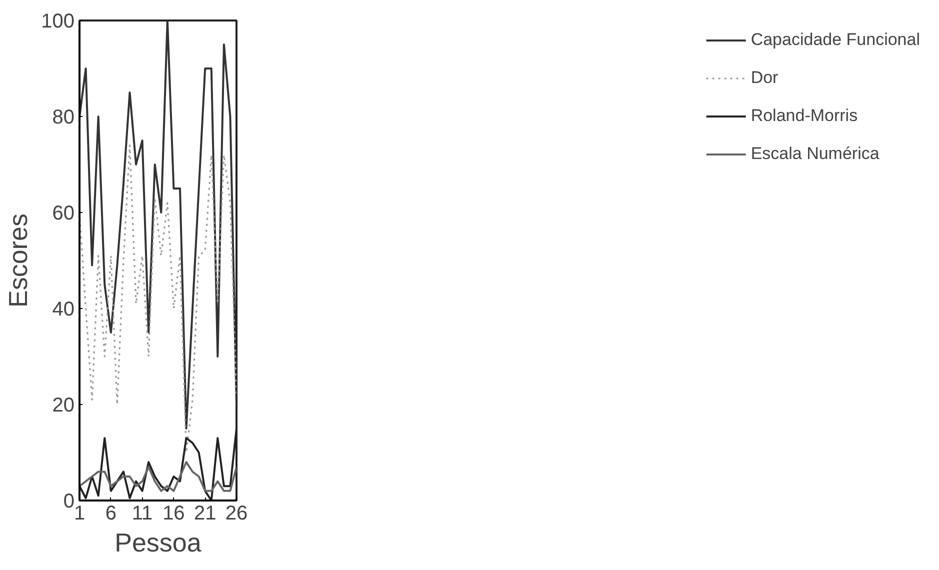 Image resolution: width=939 pixels, height=570 pixels. Describe the element at coordinates (18, 261) in the screenshot. I see `y-axis-title: Escores` at that location.